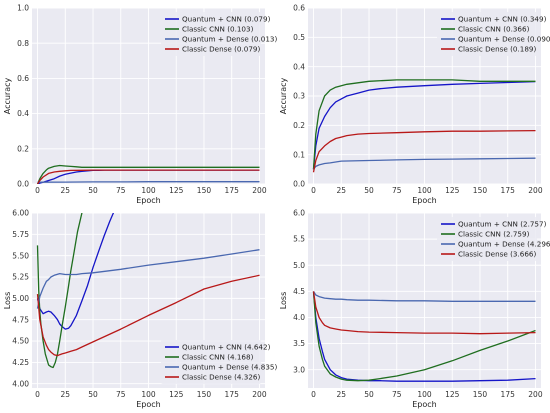  What do you see at coordinates (20, 298) in the screenshot?
I see `y-tick-label: 5.00` at bounding box center [20, 298].